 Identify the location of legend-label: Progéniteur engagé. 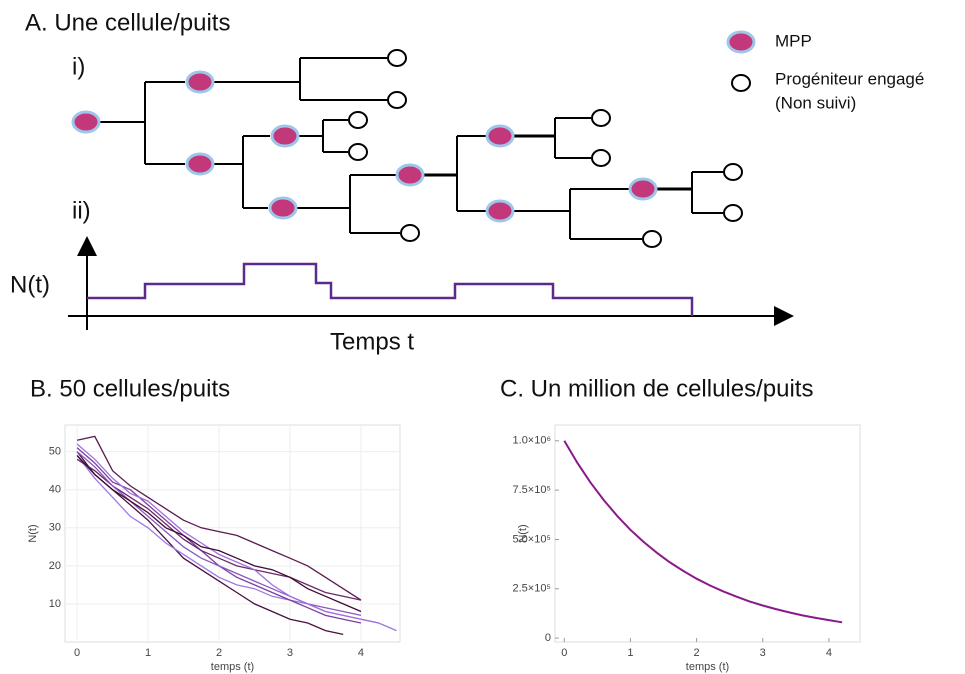
(849, 78).